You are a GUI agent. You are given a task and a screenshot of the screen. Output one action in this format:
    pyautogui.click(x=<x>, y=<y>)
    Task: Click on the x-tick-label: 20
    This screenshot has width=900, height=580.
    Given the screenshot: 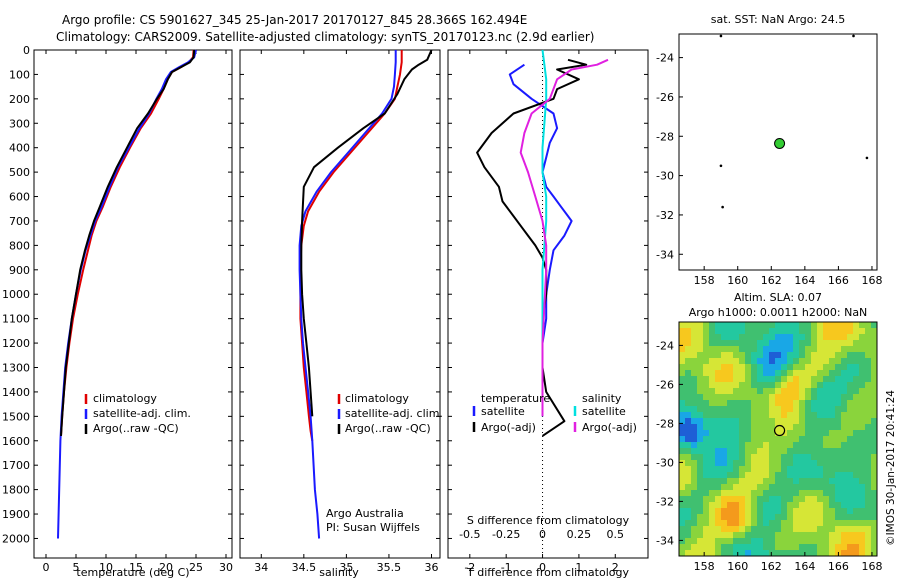 What is the action you would take?
    pyautogui.click(x=166, y=567)
    